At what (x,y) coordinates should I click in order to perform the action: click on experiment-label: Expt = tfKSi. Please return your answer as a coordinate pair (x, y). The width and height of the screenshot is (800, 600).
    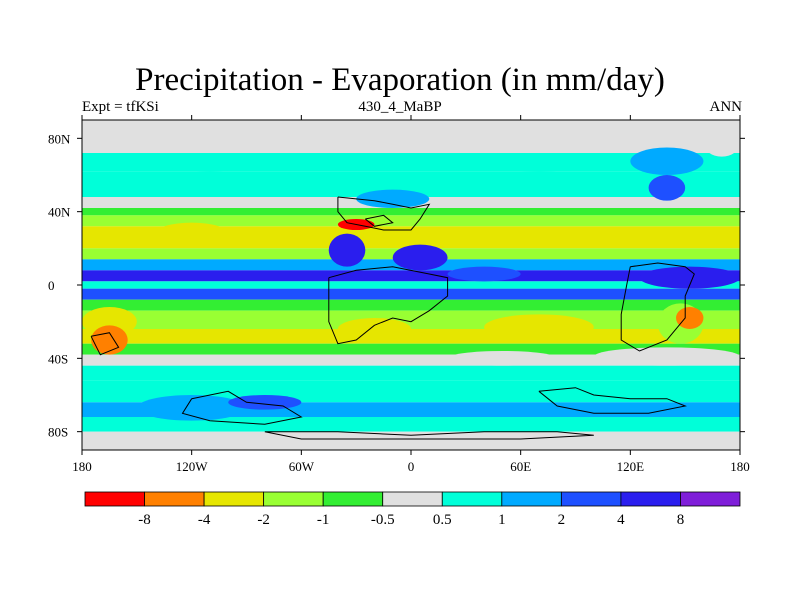
    Looking at the image, I should click on (120, 107).